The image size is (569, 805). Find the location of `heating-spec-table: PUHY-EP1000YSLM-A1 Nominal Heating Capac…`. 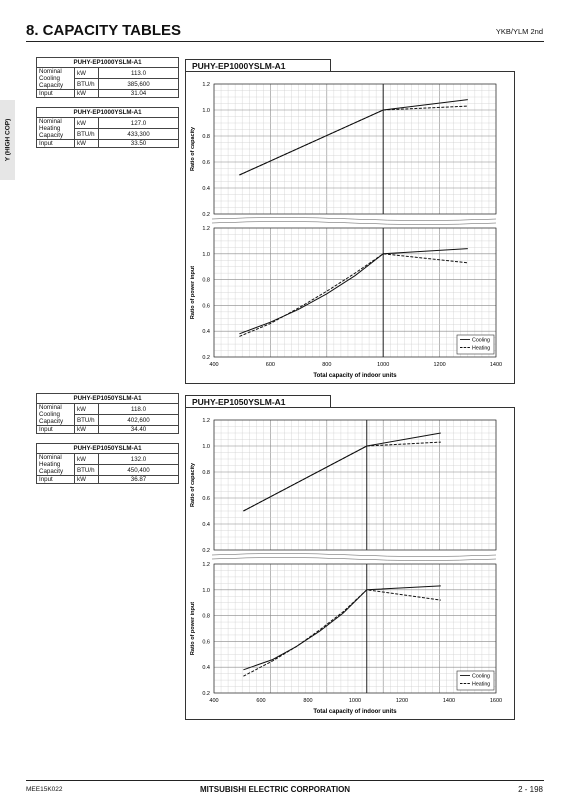

heating-spec-table: PUHY-EP1000YSLM-A1 Nominal Heating Capac… is located at coordinates (107, 127).